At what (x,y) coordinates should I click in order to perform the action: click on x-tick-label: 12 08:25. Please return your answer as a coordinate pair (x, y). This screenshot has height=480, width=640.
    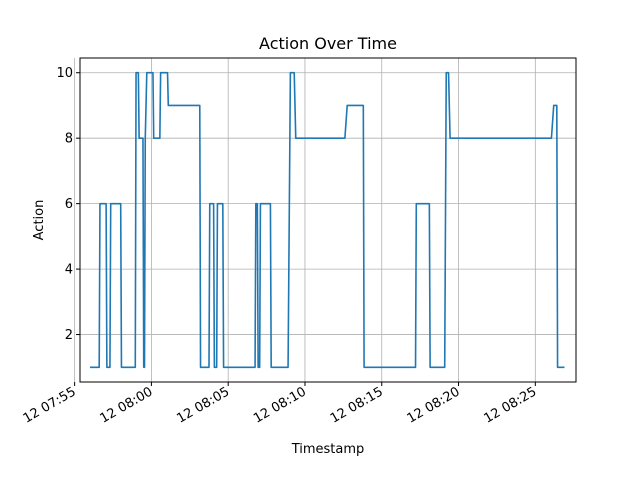
    Looking at the image, I should click on (510, 405).